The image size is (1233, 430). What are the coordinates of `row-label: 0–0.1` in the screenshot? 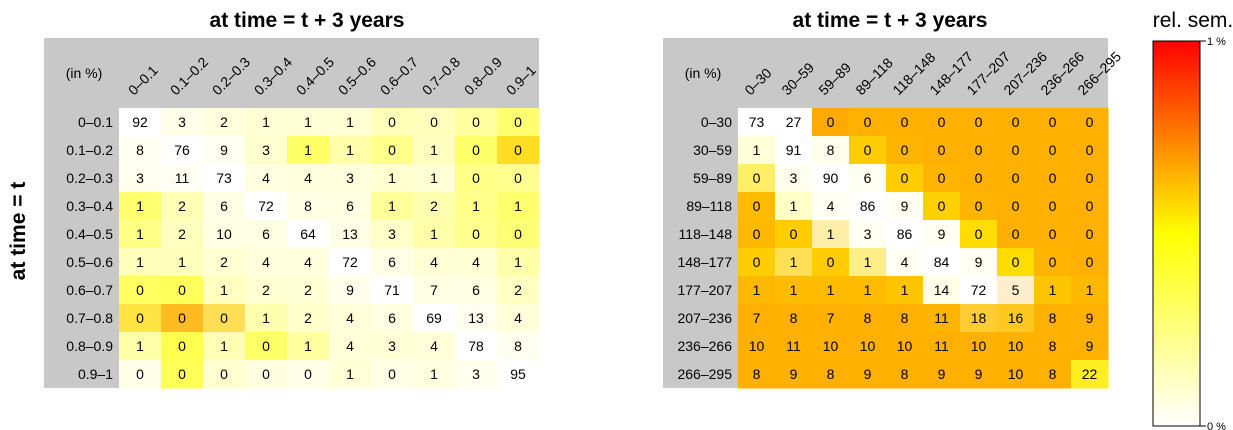 It's located at (95, 122).